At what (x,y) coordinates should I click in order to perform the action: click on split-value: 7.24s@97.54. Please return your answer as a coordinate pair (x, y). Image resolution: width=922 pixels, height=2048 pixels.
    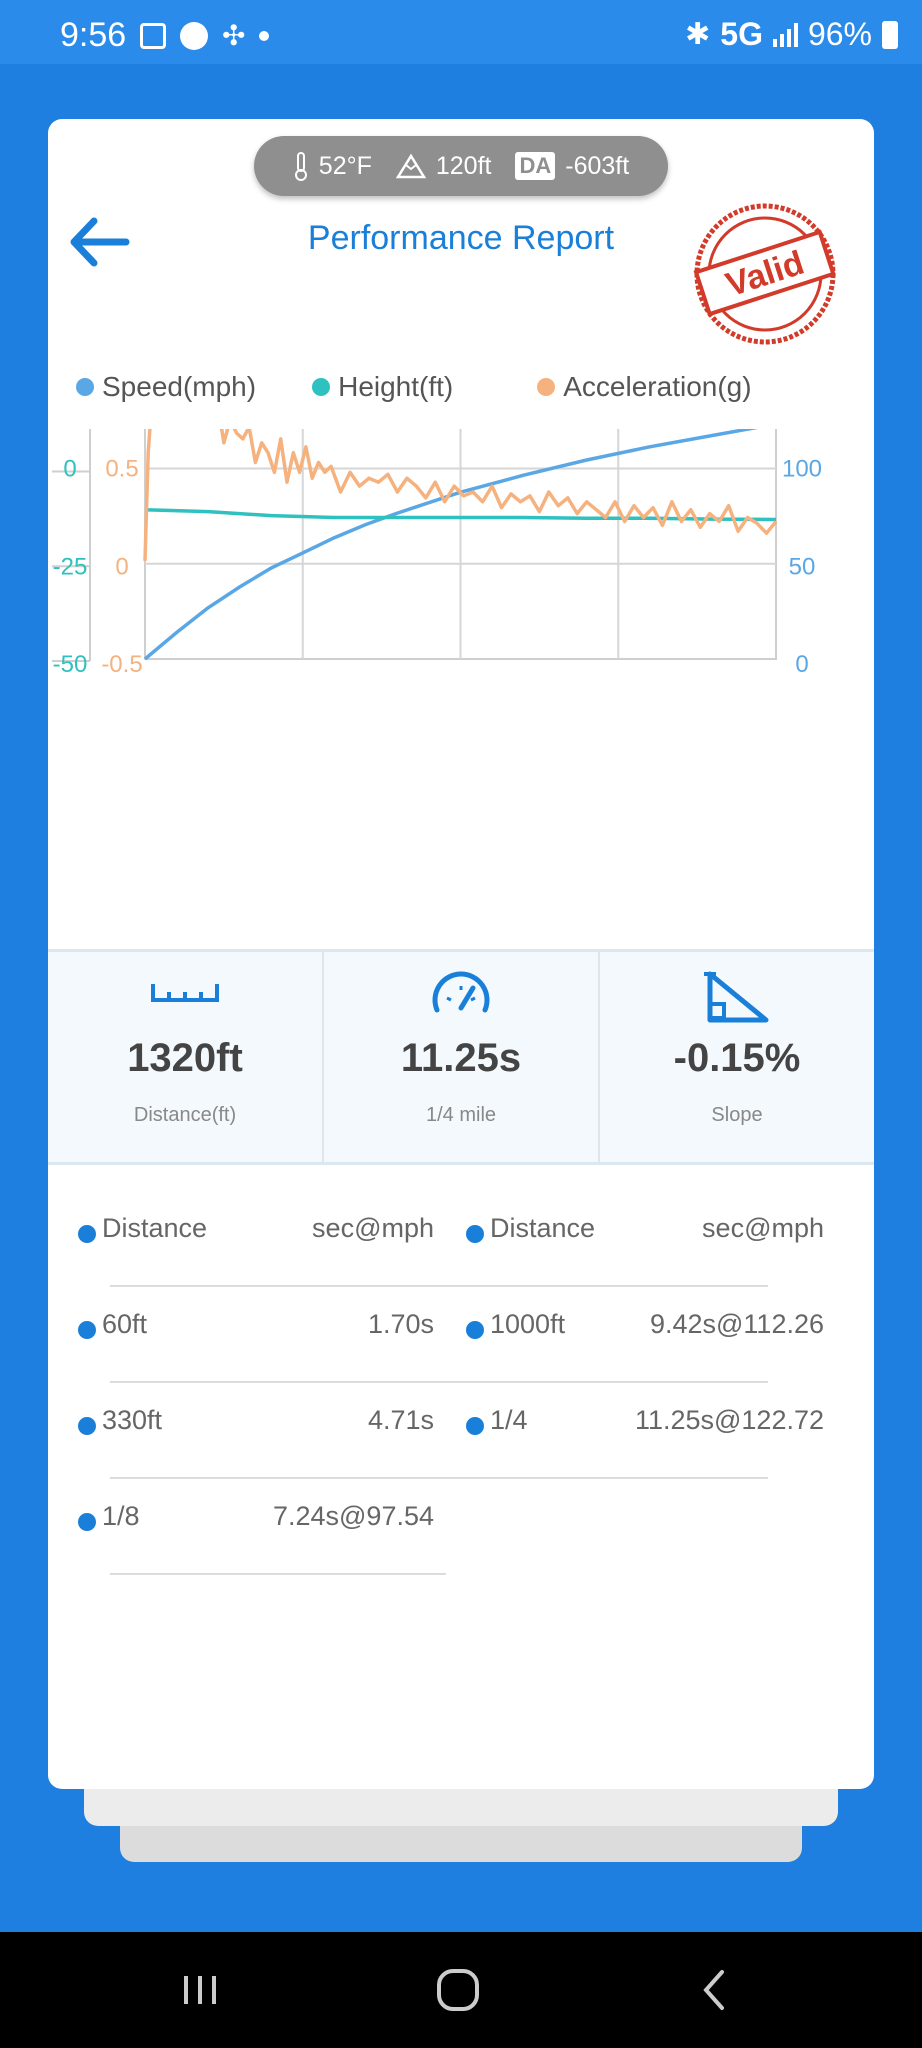
    Looking at the image, I should click on (353, 1516).